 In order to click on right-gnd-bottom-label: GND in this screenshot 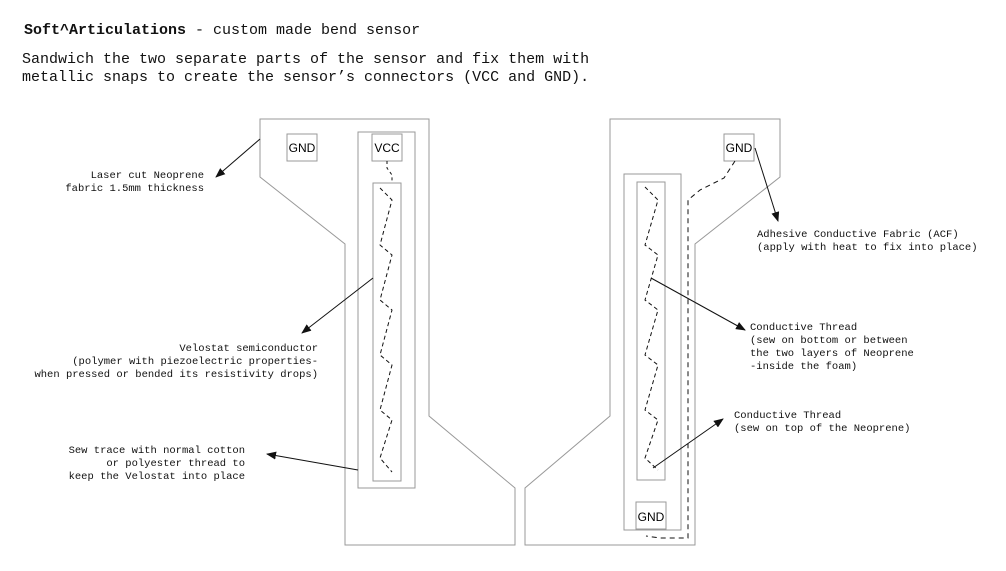, I will do `click(651, 517)`.